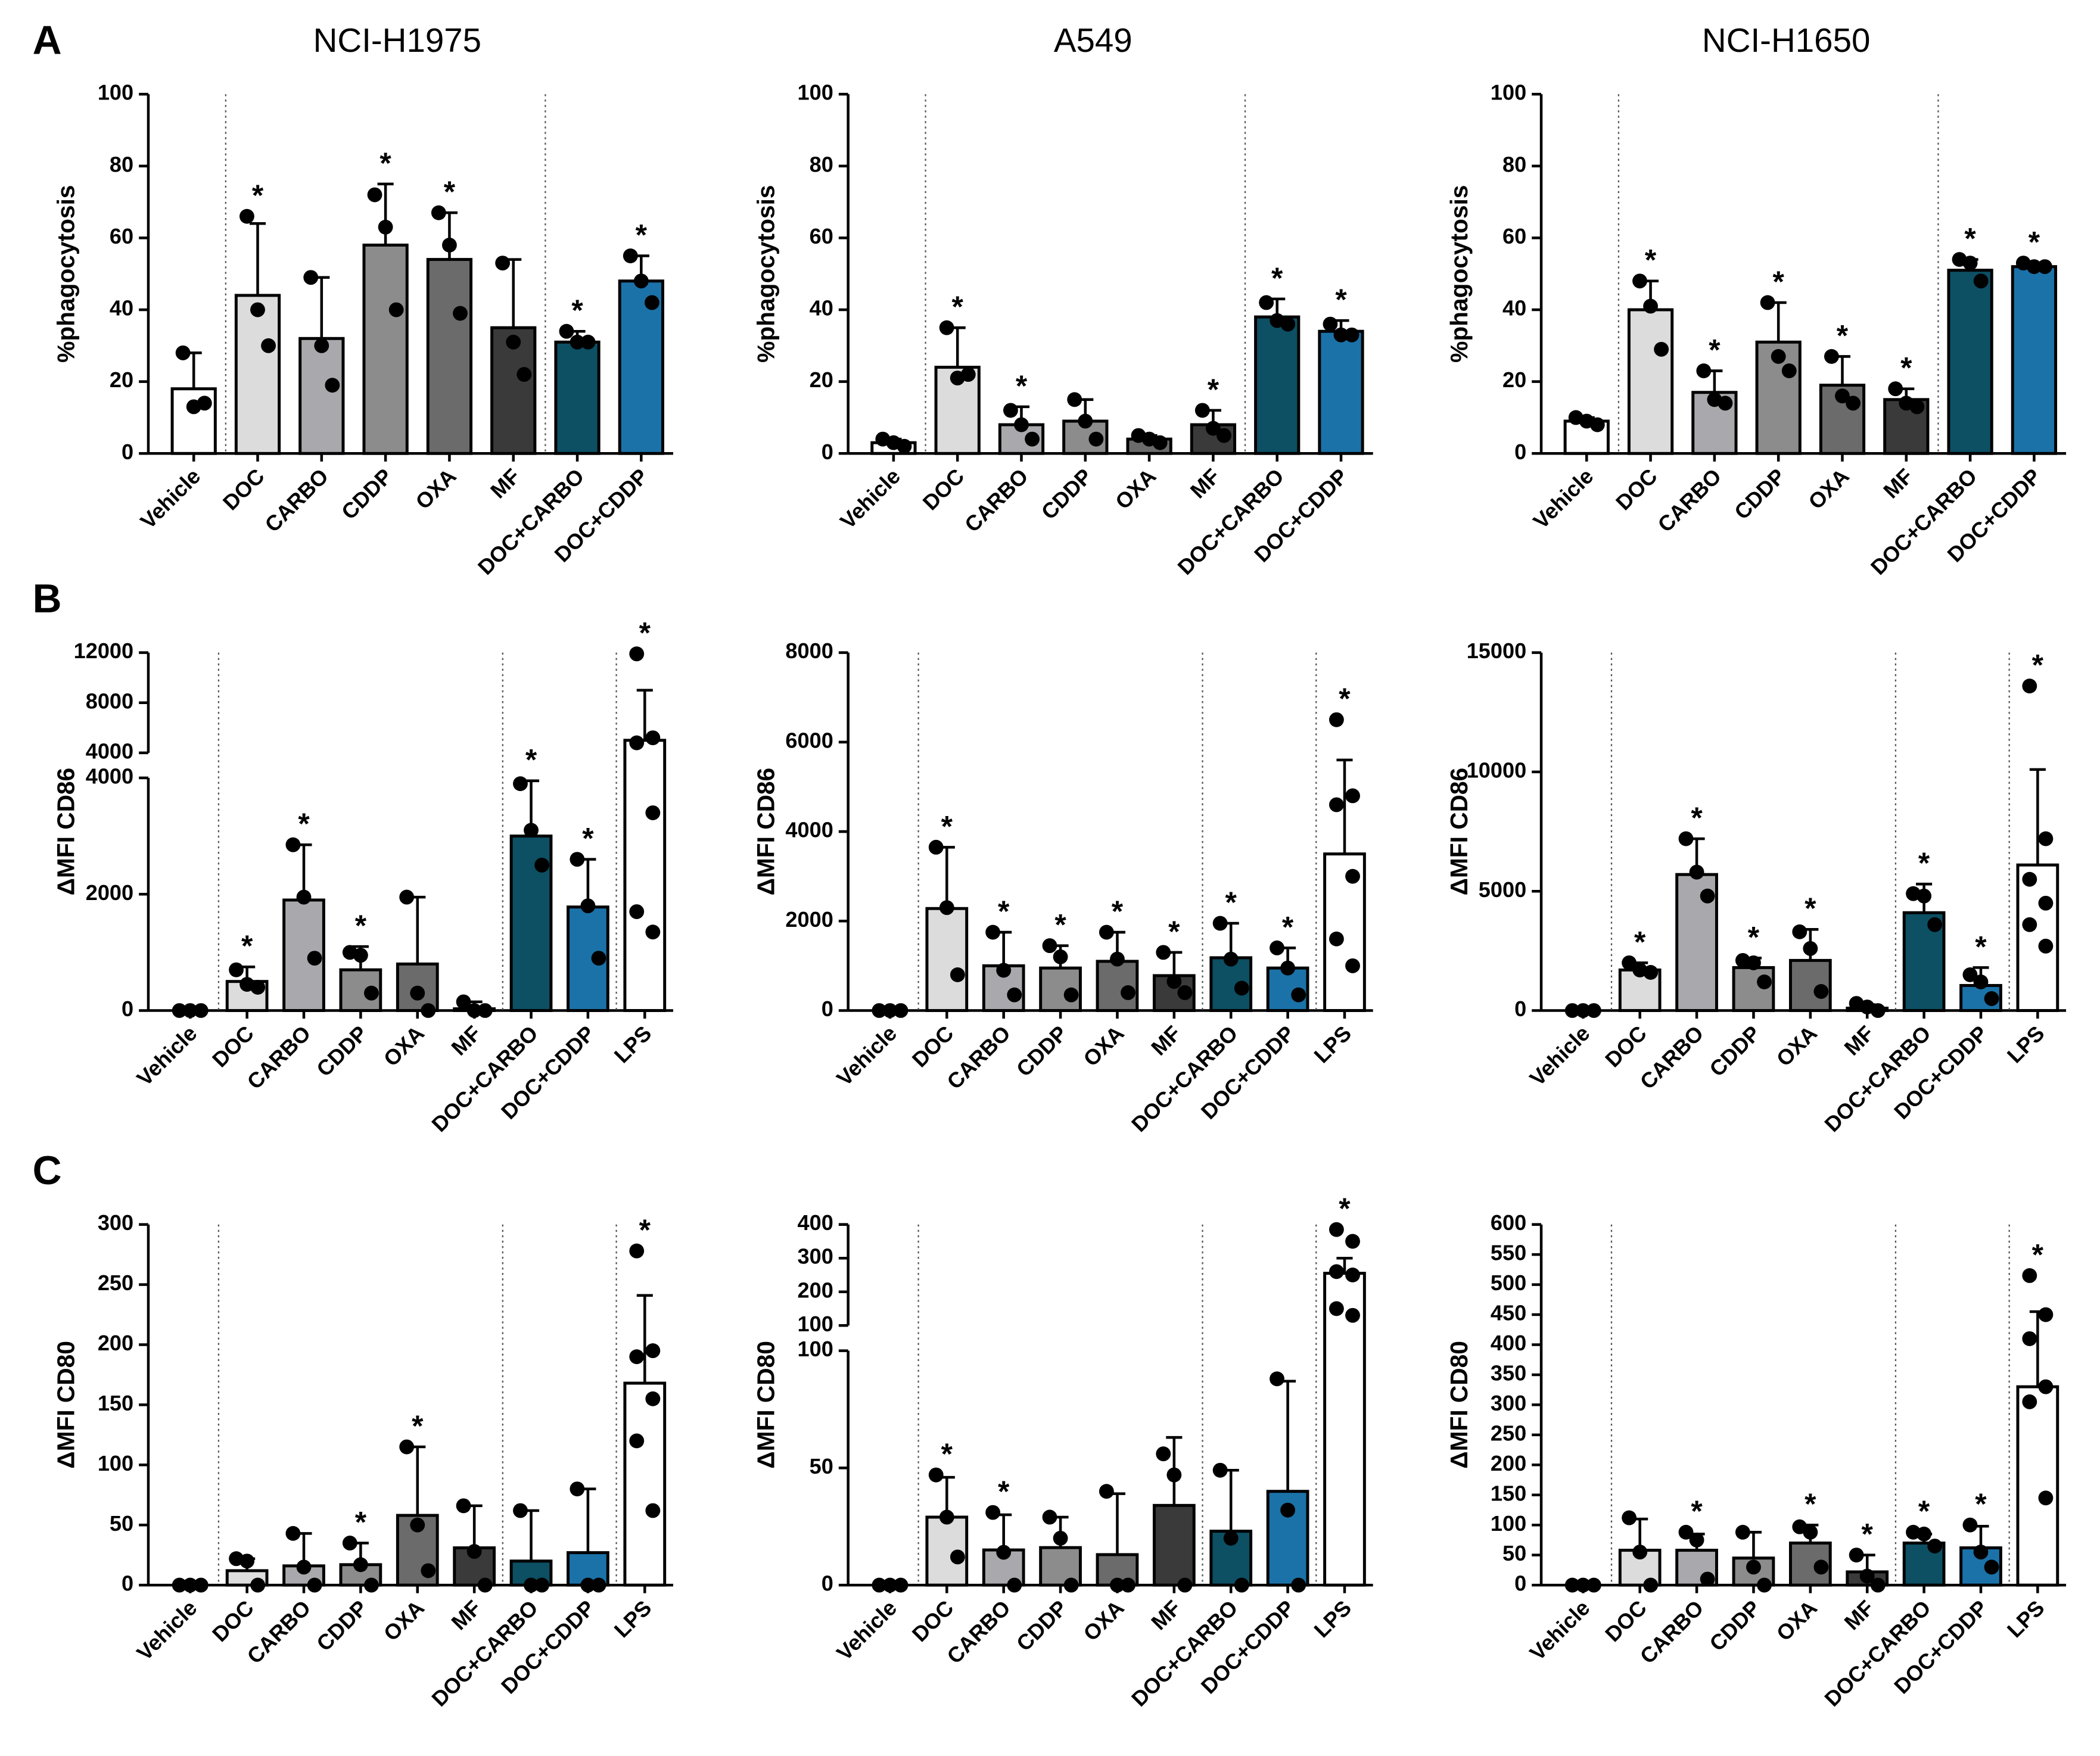 This screenshot has width=2100, height=1756. Describe the element at coordinates (166, 1056) in the screenshot. I see `x-tick-label: Vehicle` at that location.